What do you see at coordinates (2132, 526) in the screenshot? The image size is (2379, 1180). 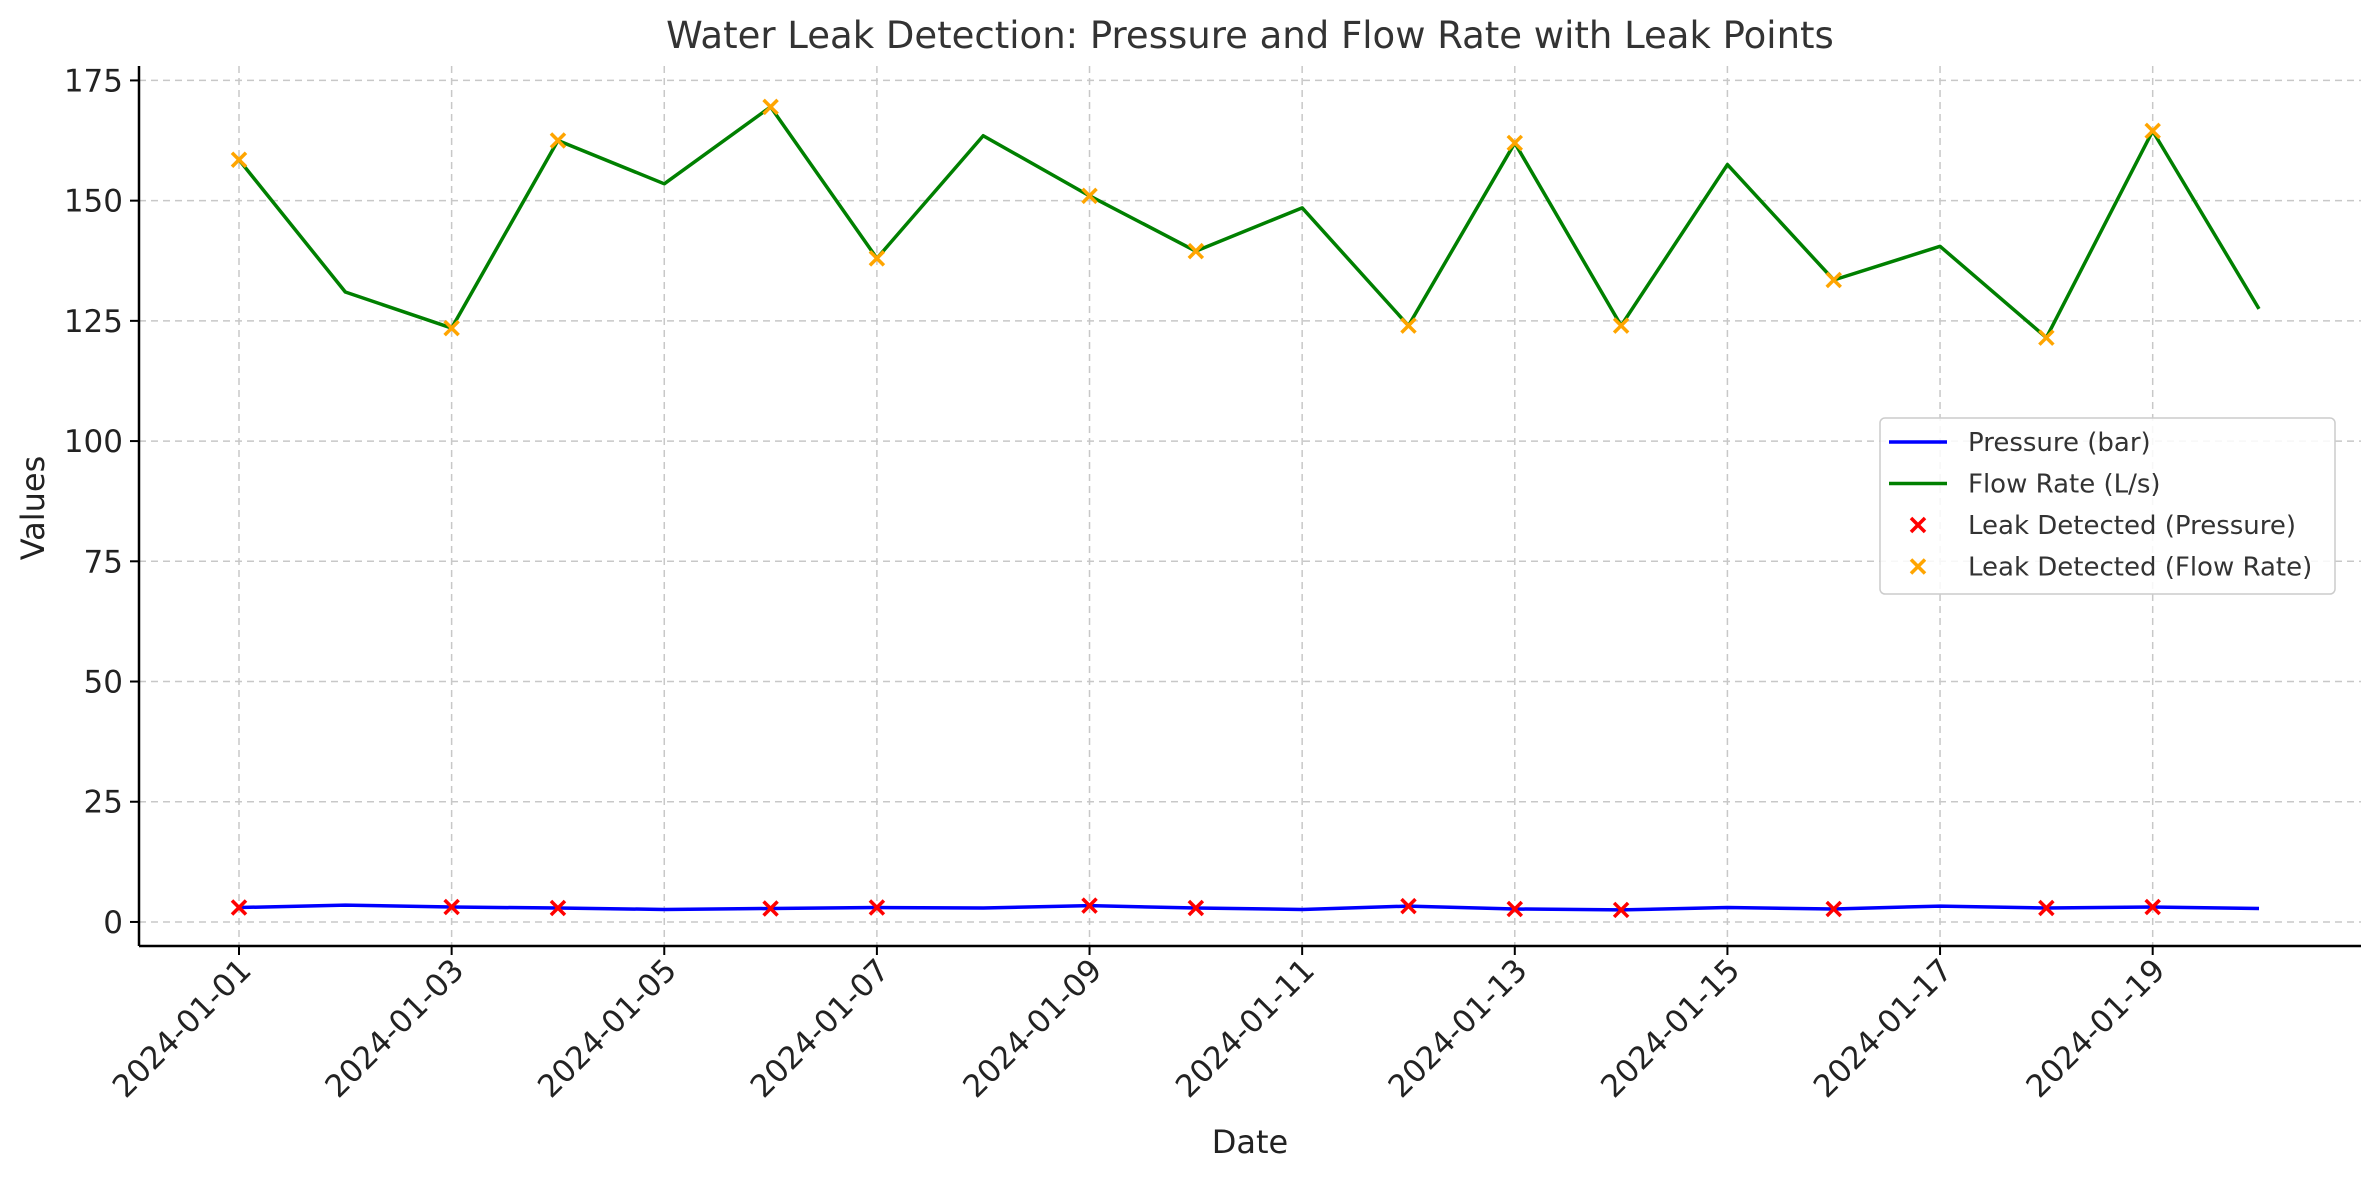 I see `legend-label: Leak Detected (Pressure)` at bounding box center [2132, 526].